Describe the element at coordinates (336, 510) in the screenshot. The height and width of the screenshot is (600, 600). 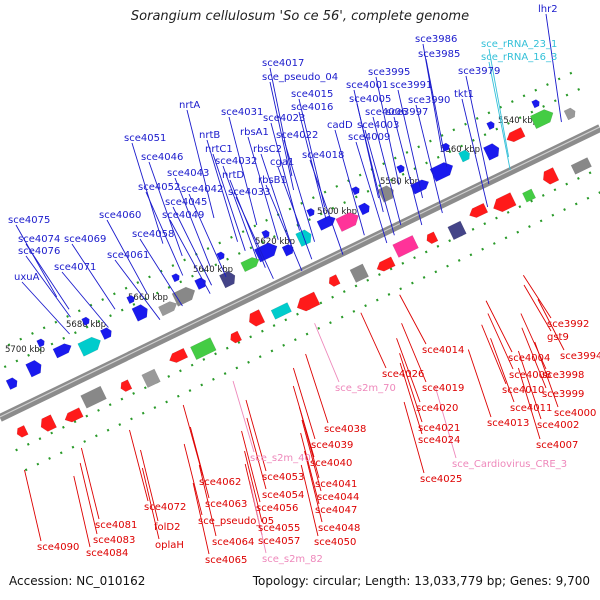
I see `bottom-feature-label: sce4047` at that location.